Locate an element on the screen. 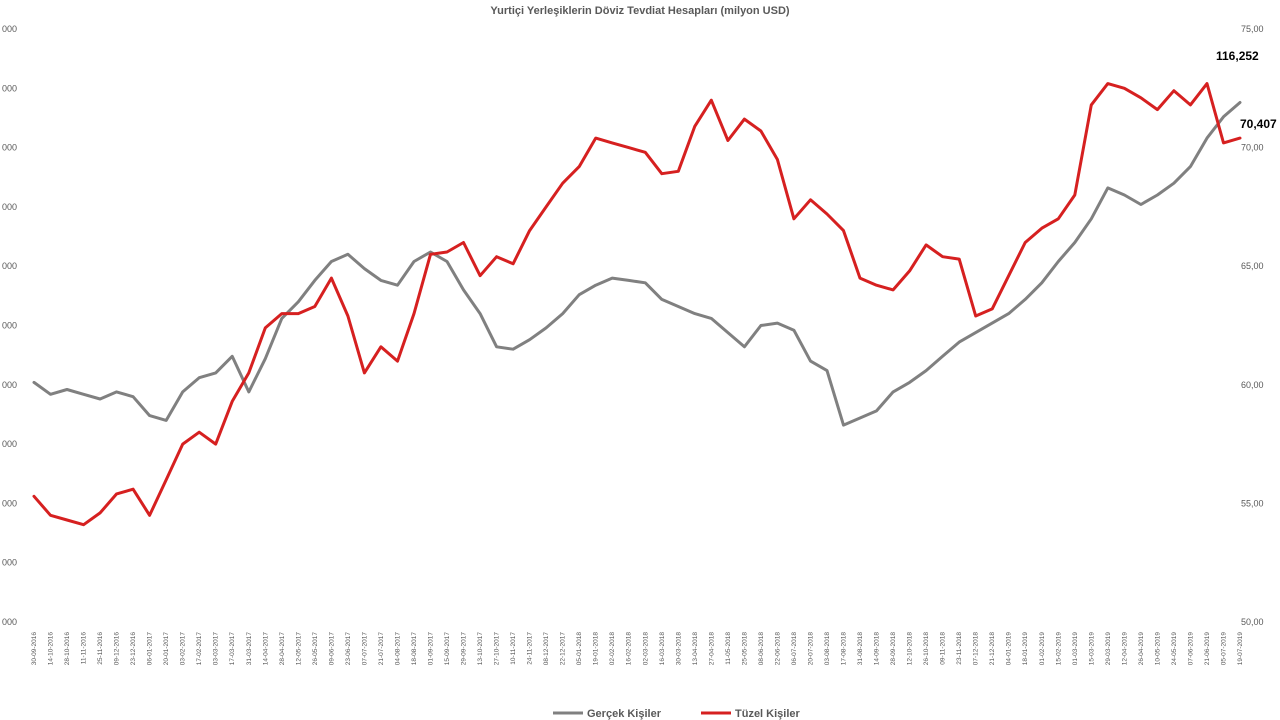  x-tick-label: 07-06-2019 is located at coordinates (1190, 649).